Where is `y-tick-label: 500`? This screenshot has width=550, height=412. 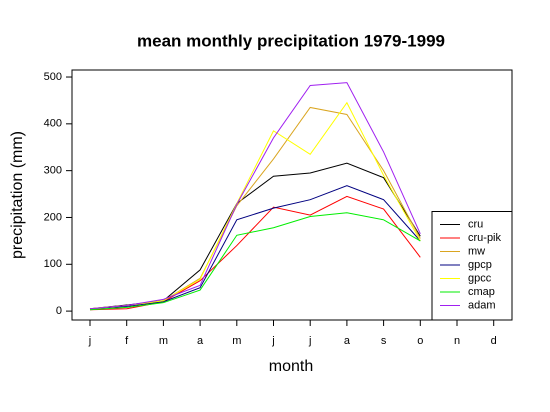 y-tick-label: 500 is located at coordinates (53, 77).